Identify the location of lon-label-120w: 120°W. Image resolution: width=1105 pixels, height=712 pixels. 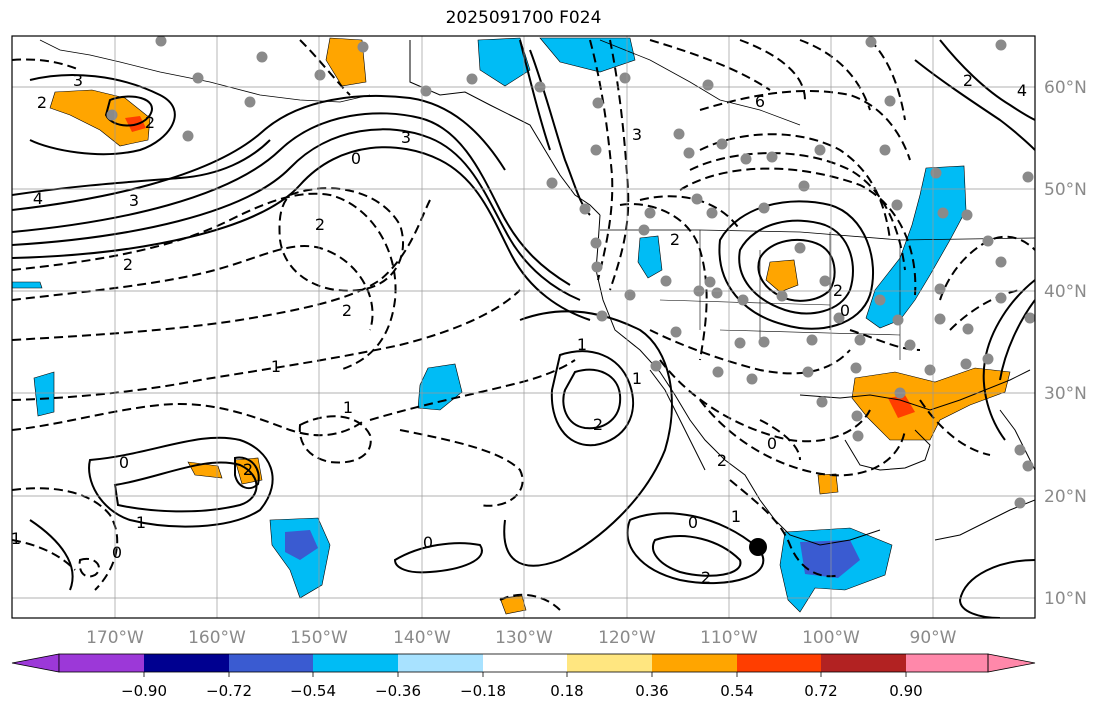
(627, 638).